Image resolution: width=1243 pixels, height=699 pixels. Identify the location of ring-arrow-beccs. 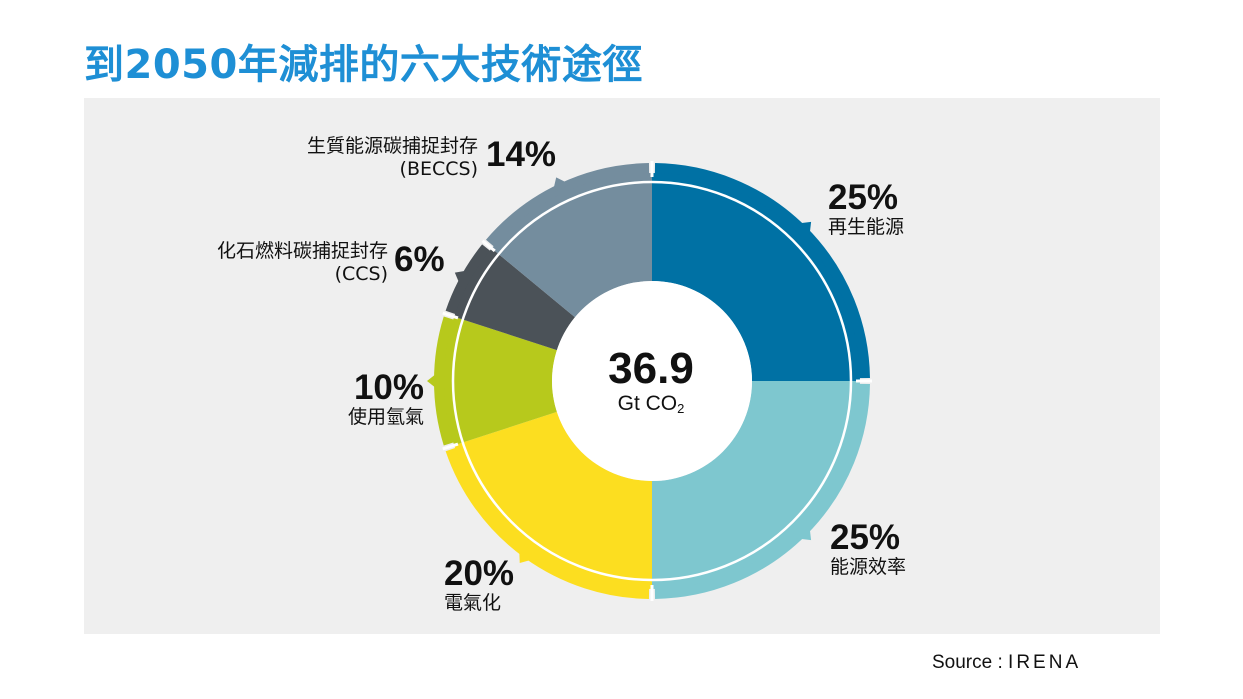
(561, 185).